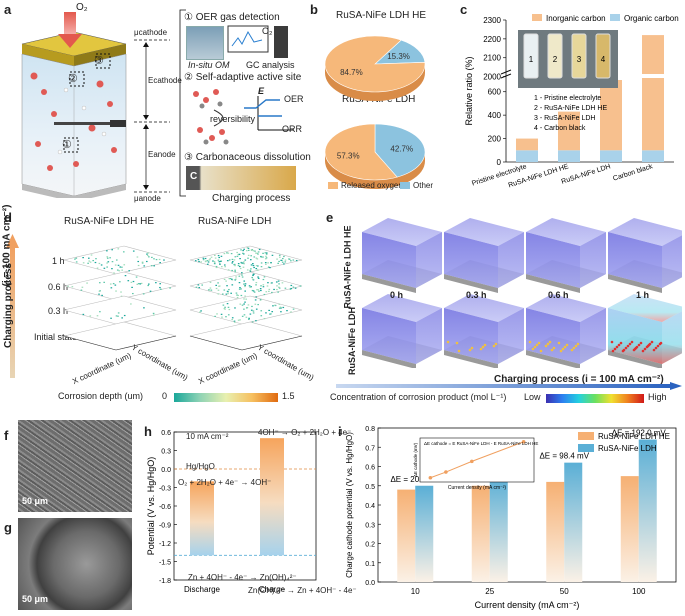 Image resolution: width=685 pixels, height=616 pixels. I want to click on i-ytick-label-4: 0.4, so click(370, 506).